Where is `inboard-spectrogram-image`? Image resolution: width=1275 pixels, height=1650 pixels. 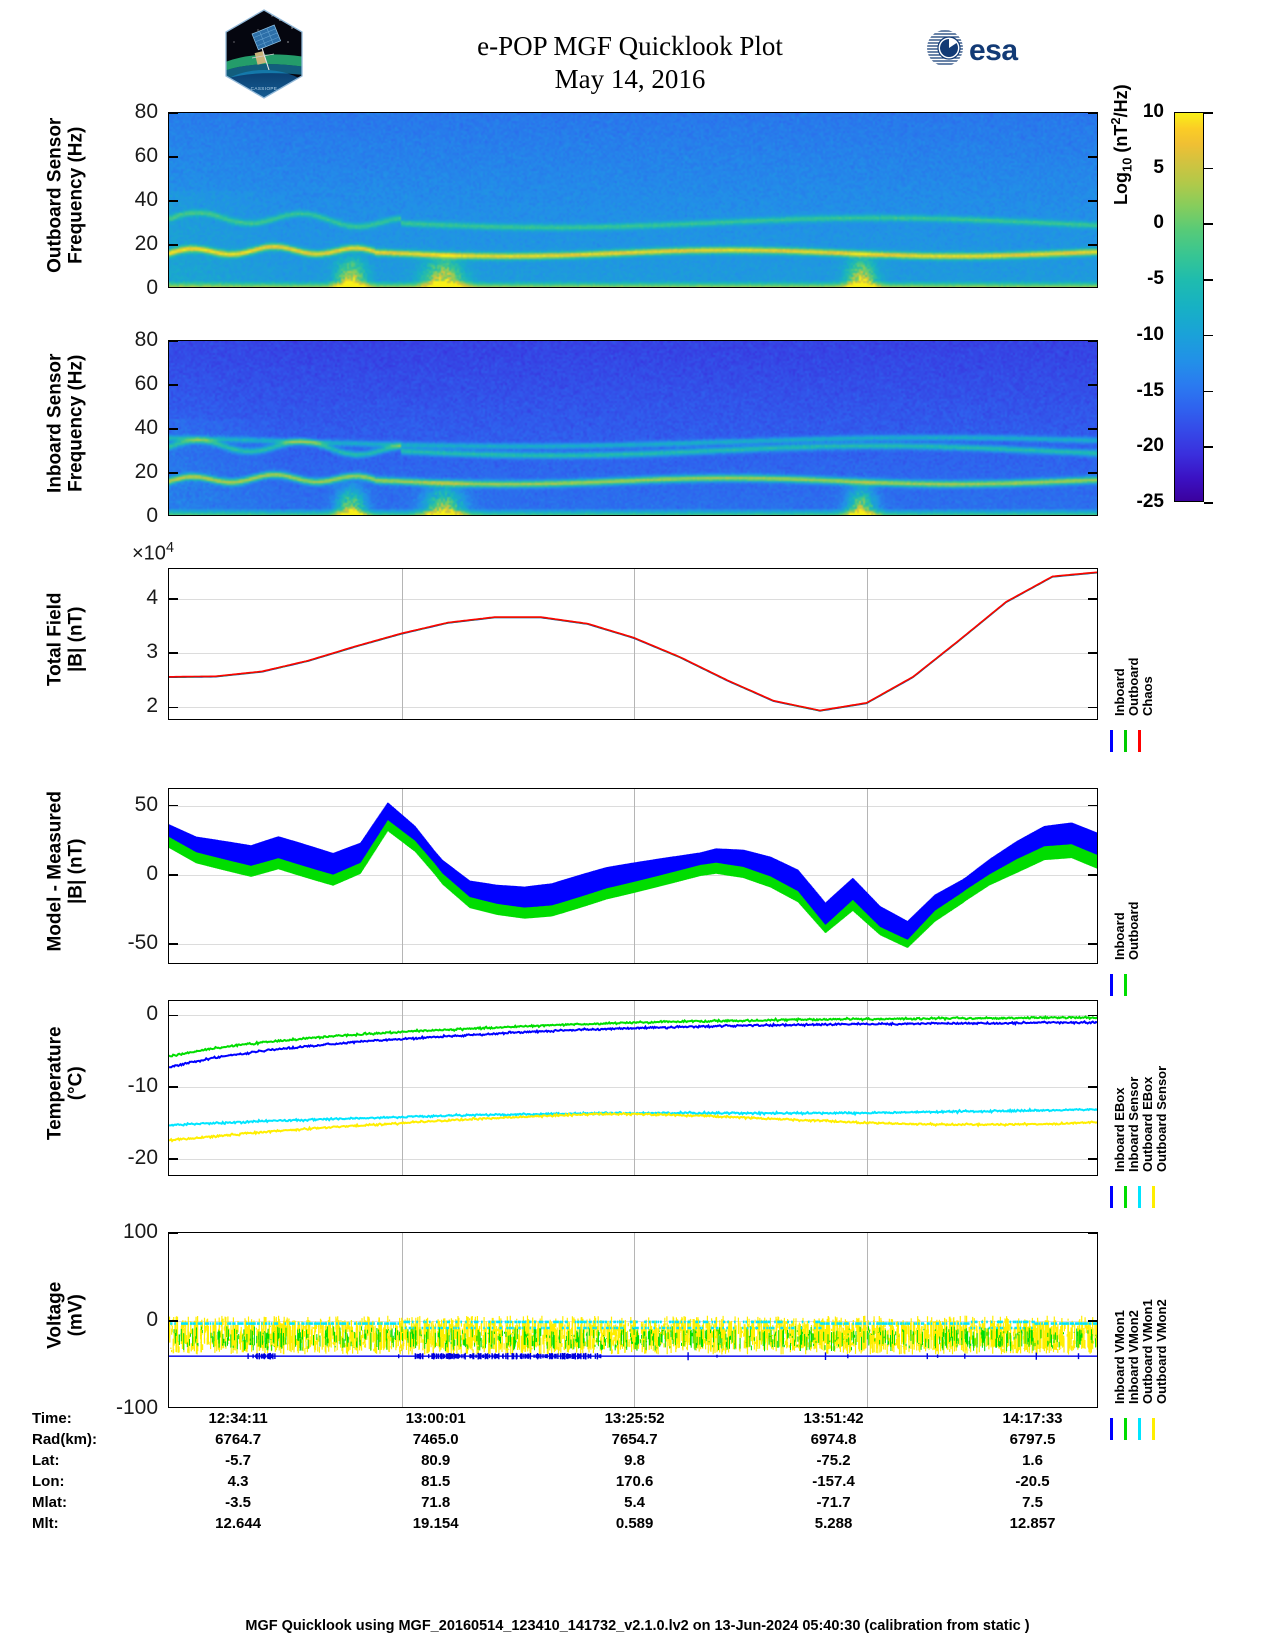 inboard-spectrogram-image is located at coordinates (633, 428).